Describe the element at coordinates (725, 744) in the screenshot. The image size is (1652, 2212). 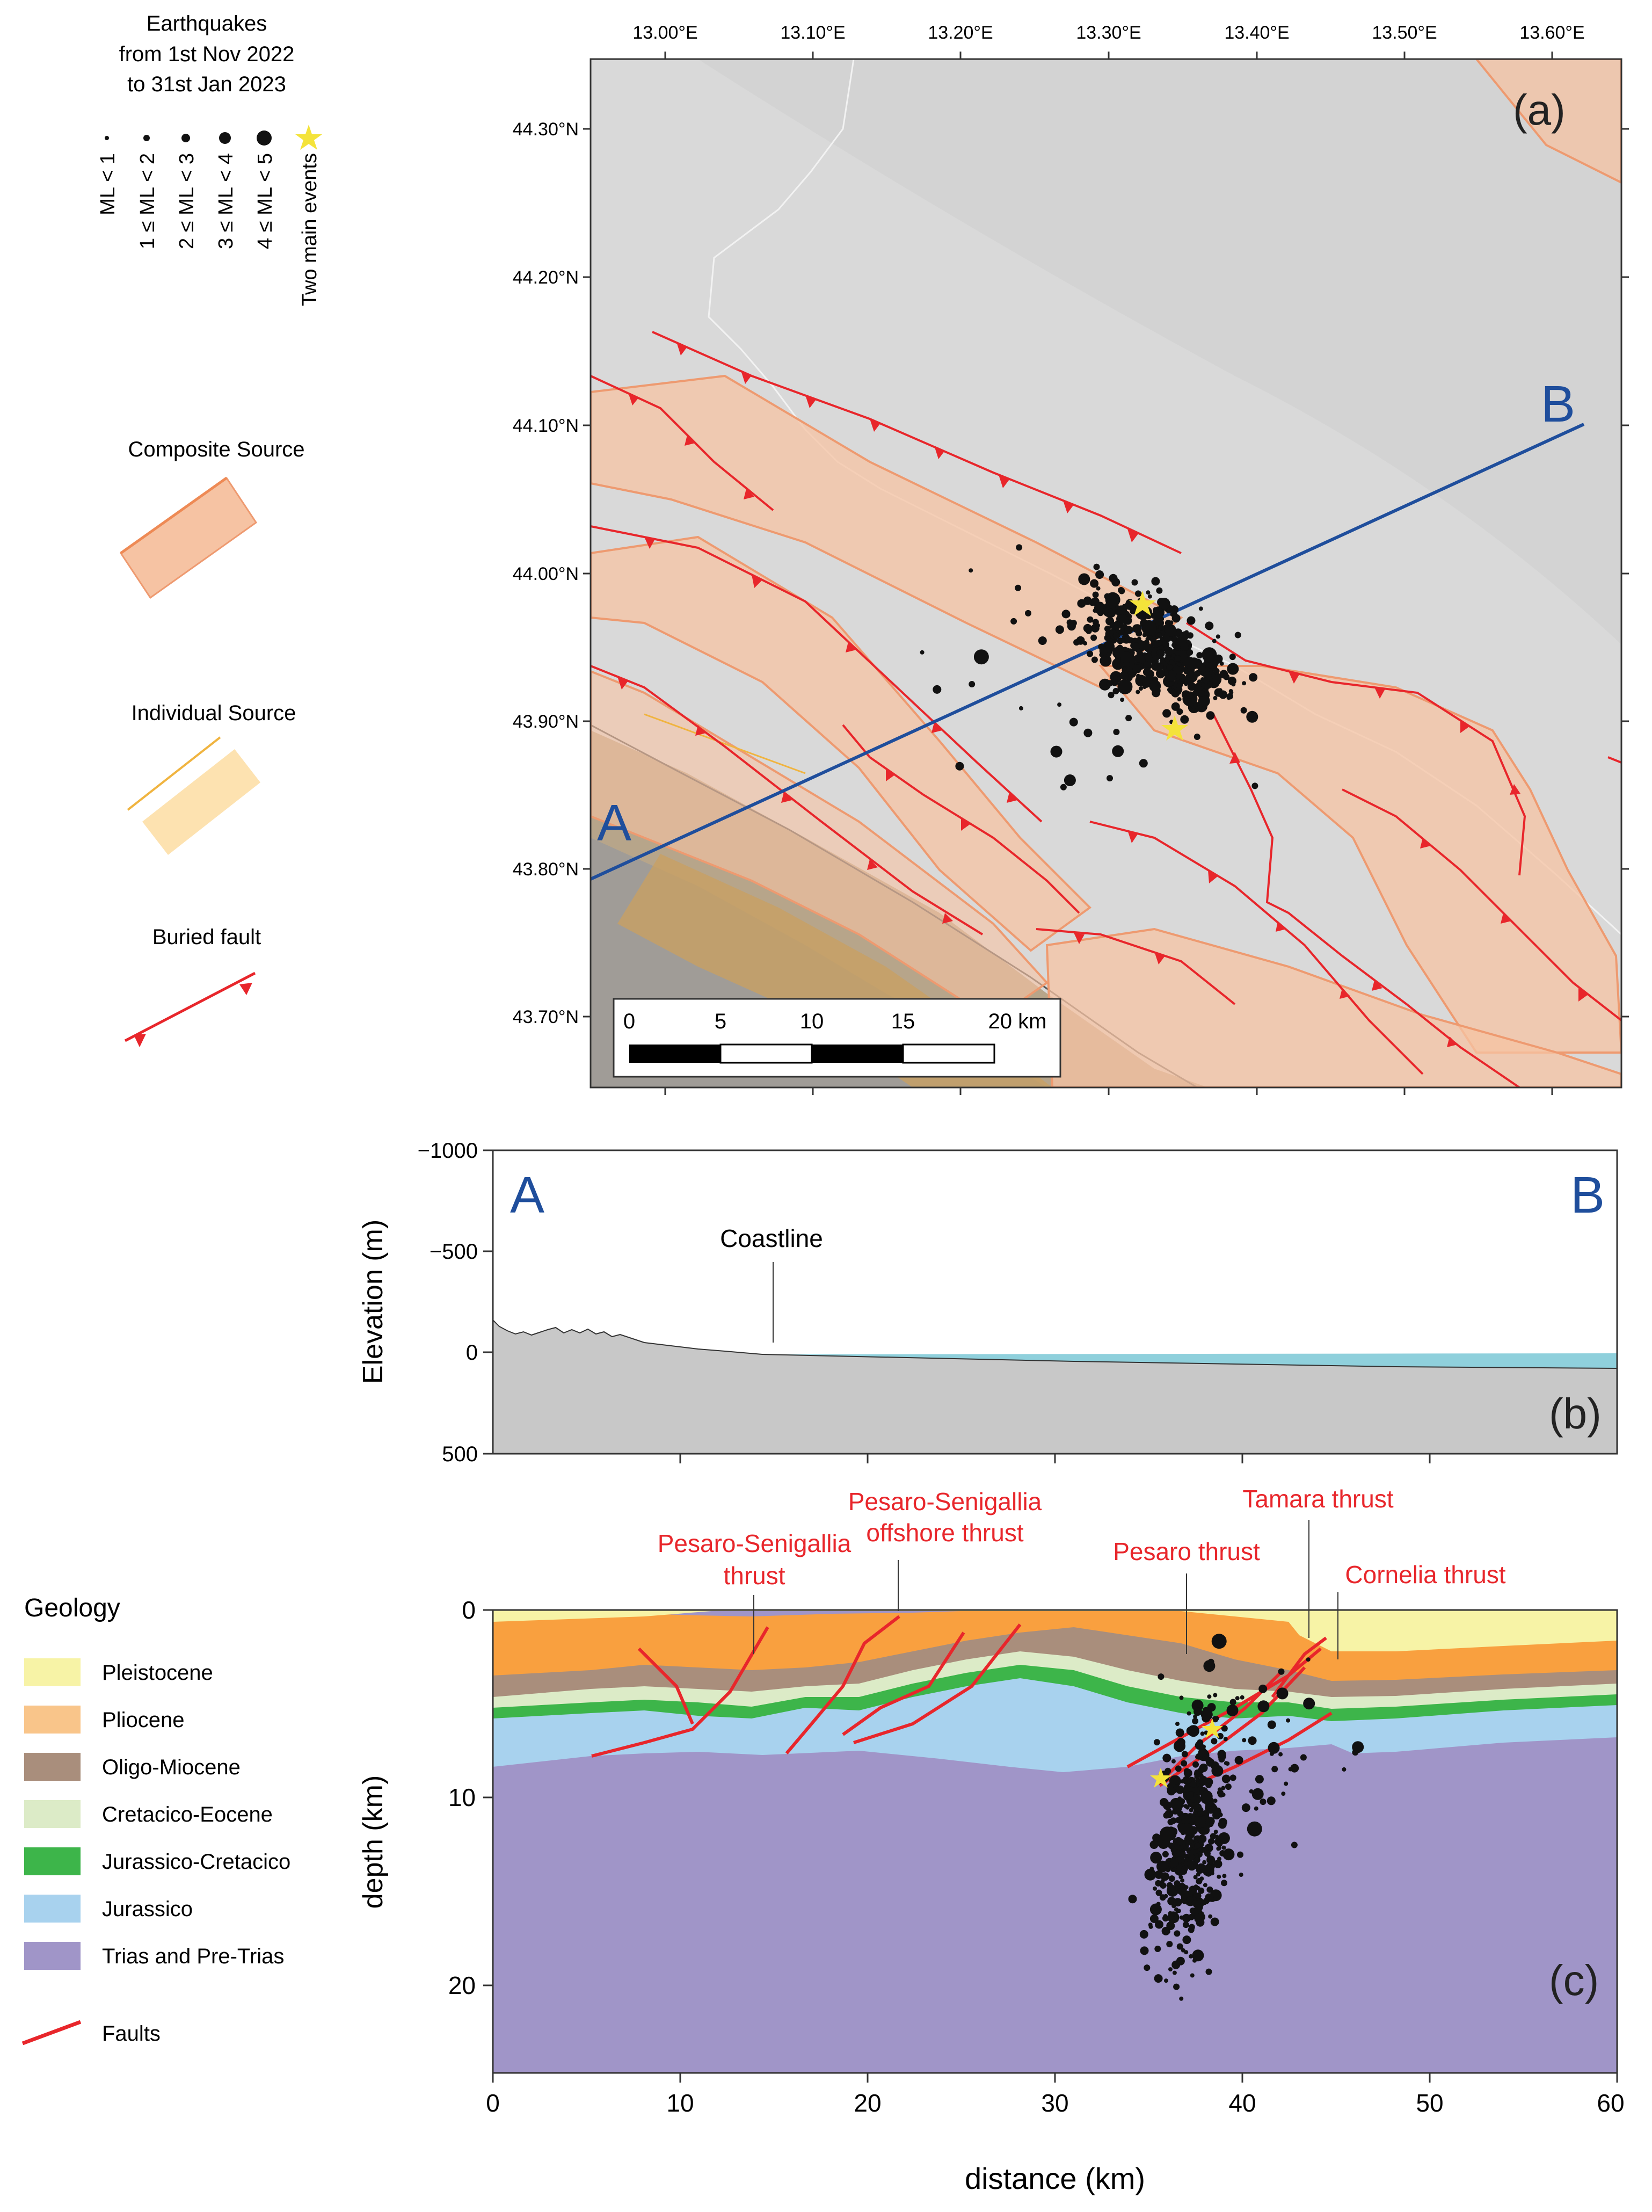
I see `individual-source-trace-map` at that location.